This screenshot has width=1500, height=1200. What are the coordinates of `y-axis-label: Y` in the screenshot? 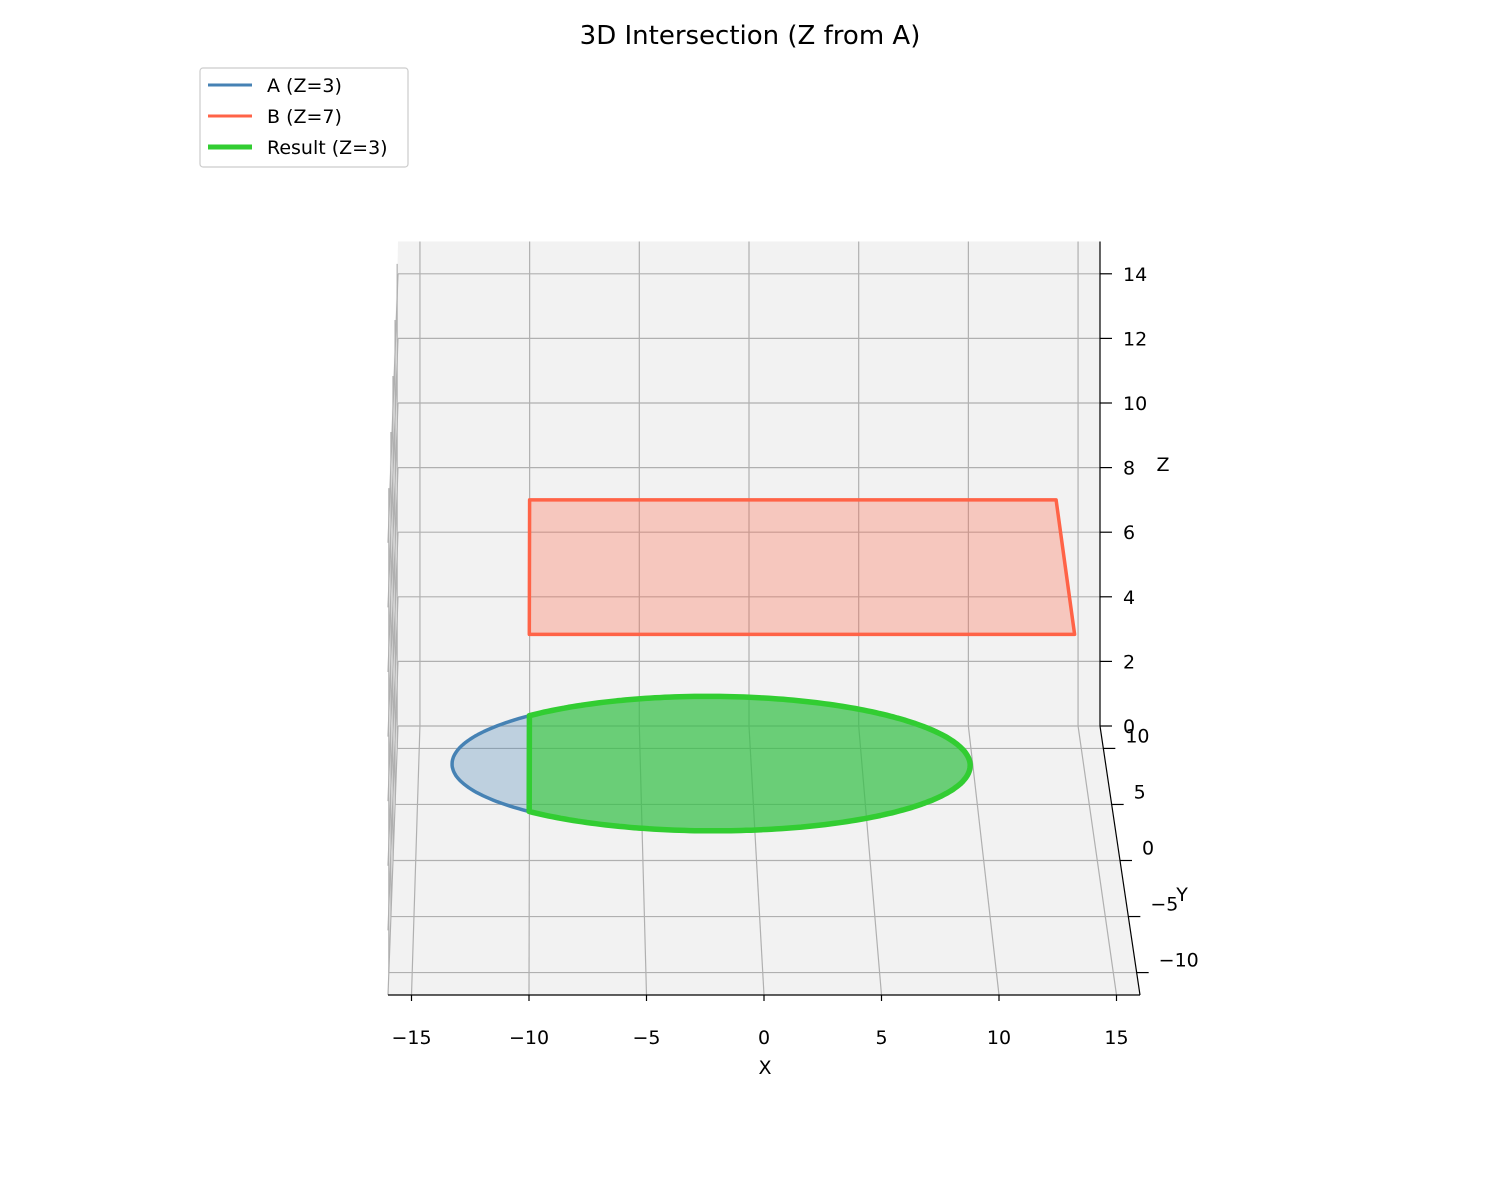 It's located at (1181, 895).